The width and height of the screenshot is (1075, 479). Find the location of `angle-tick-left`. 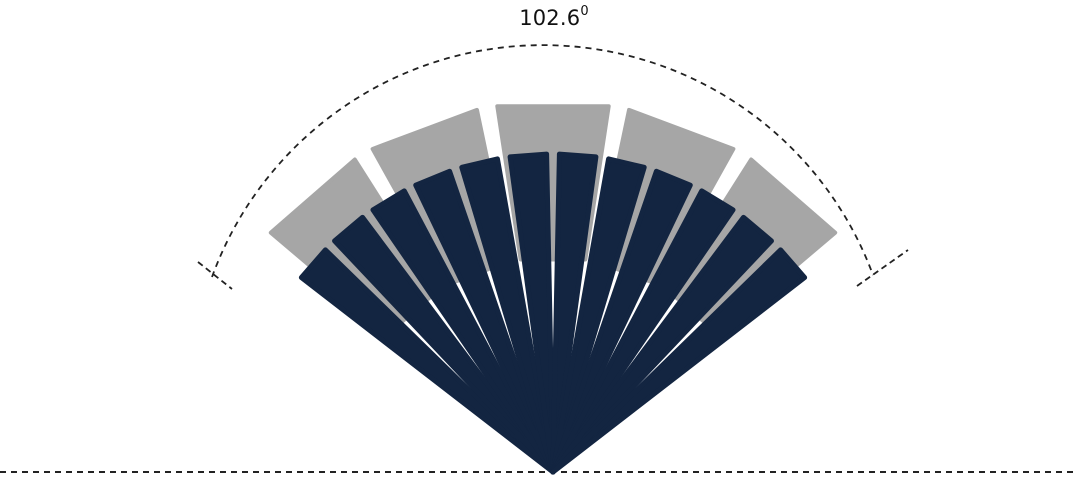

angle-tick-left is located at coordinates (215, 275).